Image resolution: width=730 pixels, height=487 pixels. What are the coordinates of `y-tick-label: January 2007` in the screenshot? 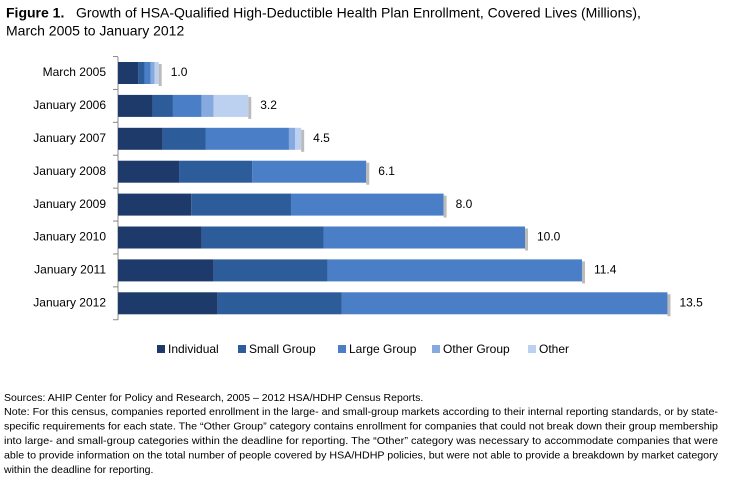 It's located at (69, 138).